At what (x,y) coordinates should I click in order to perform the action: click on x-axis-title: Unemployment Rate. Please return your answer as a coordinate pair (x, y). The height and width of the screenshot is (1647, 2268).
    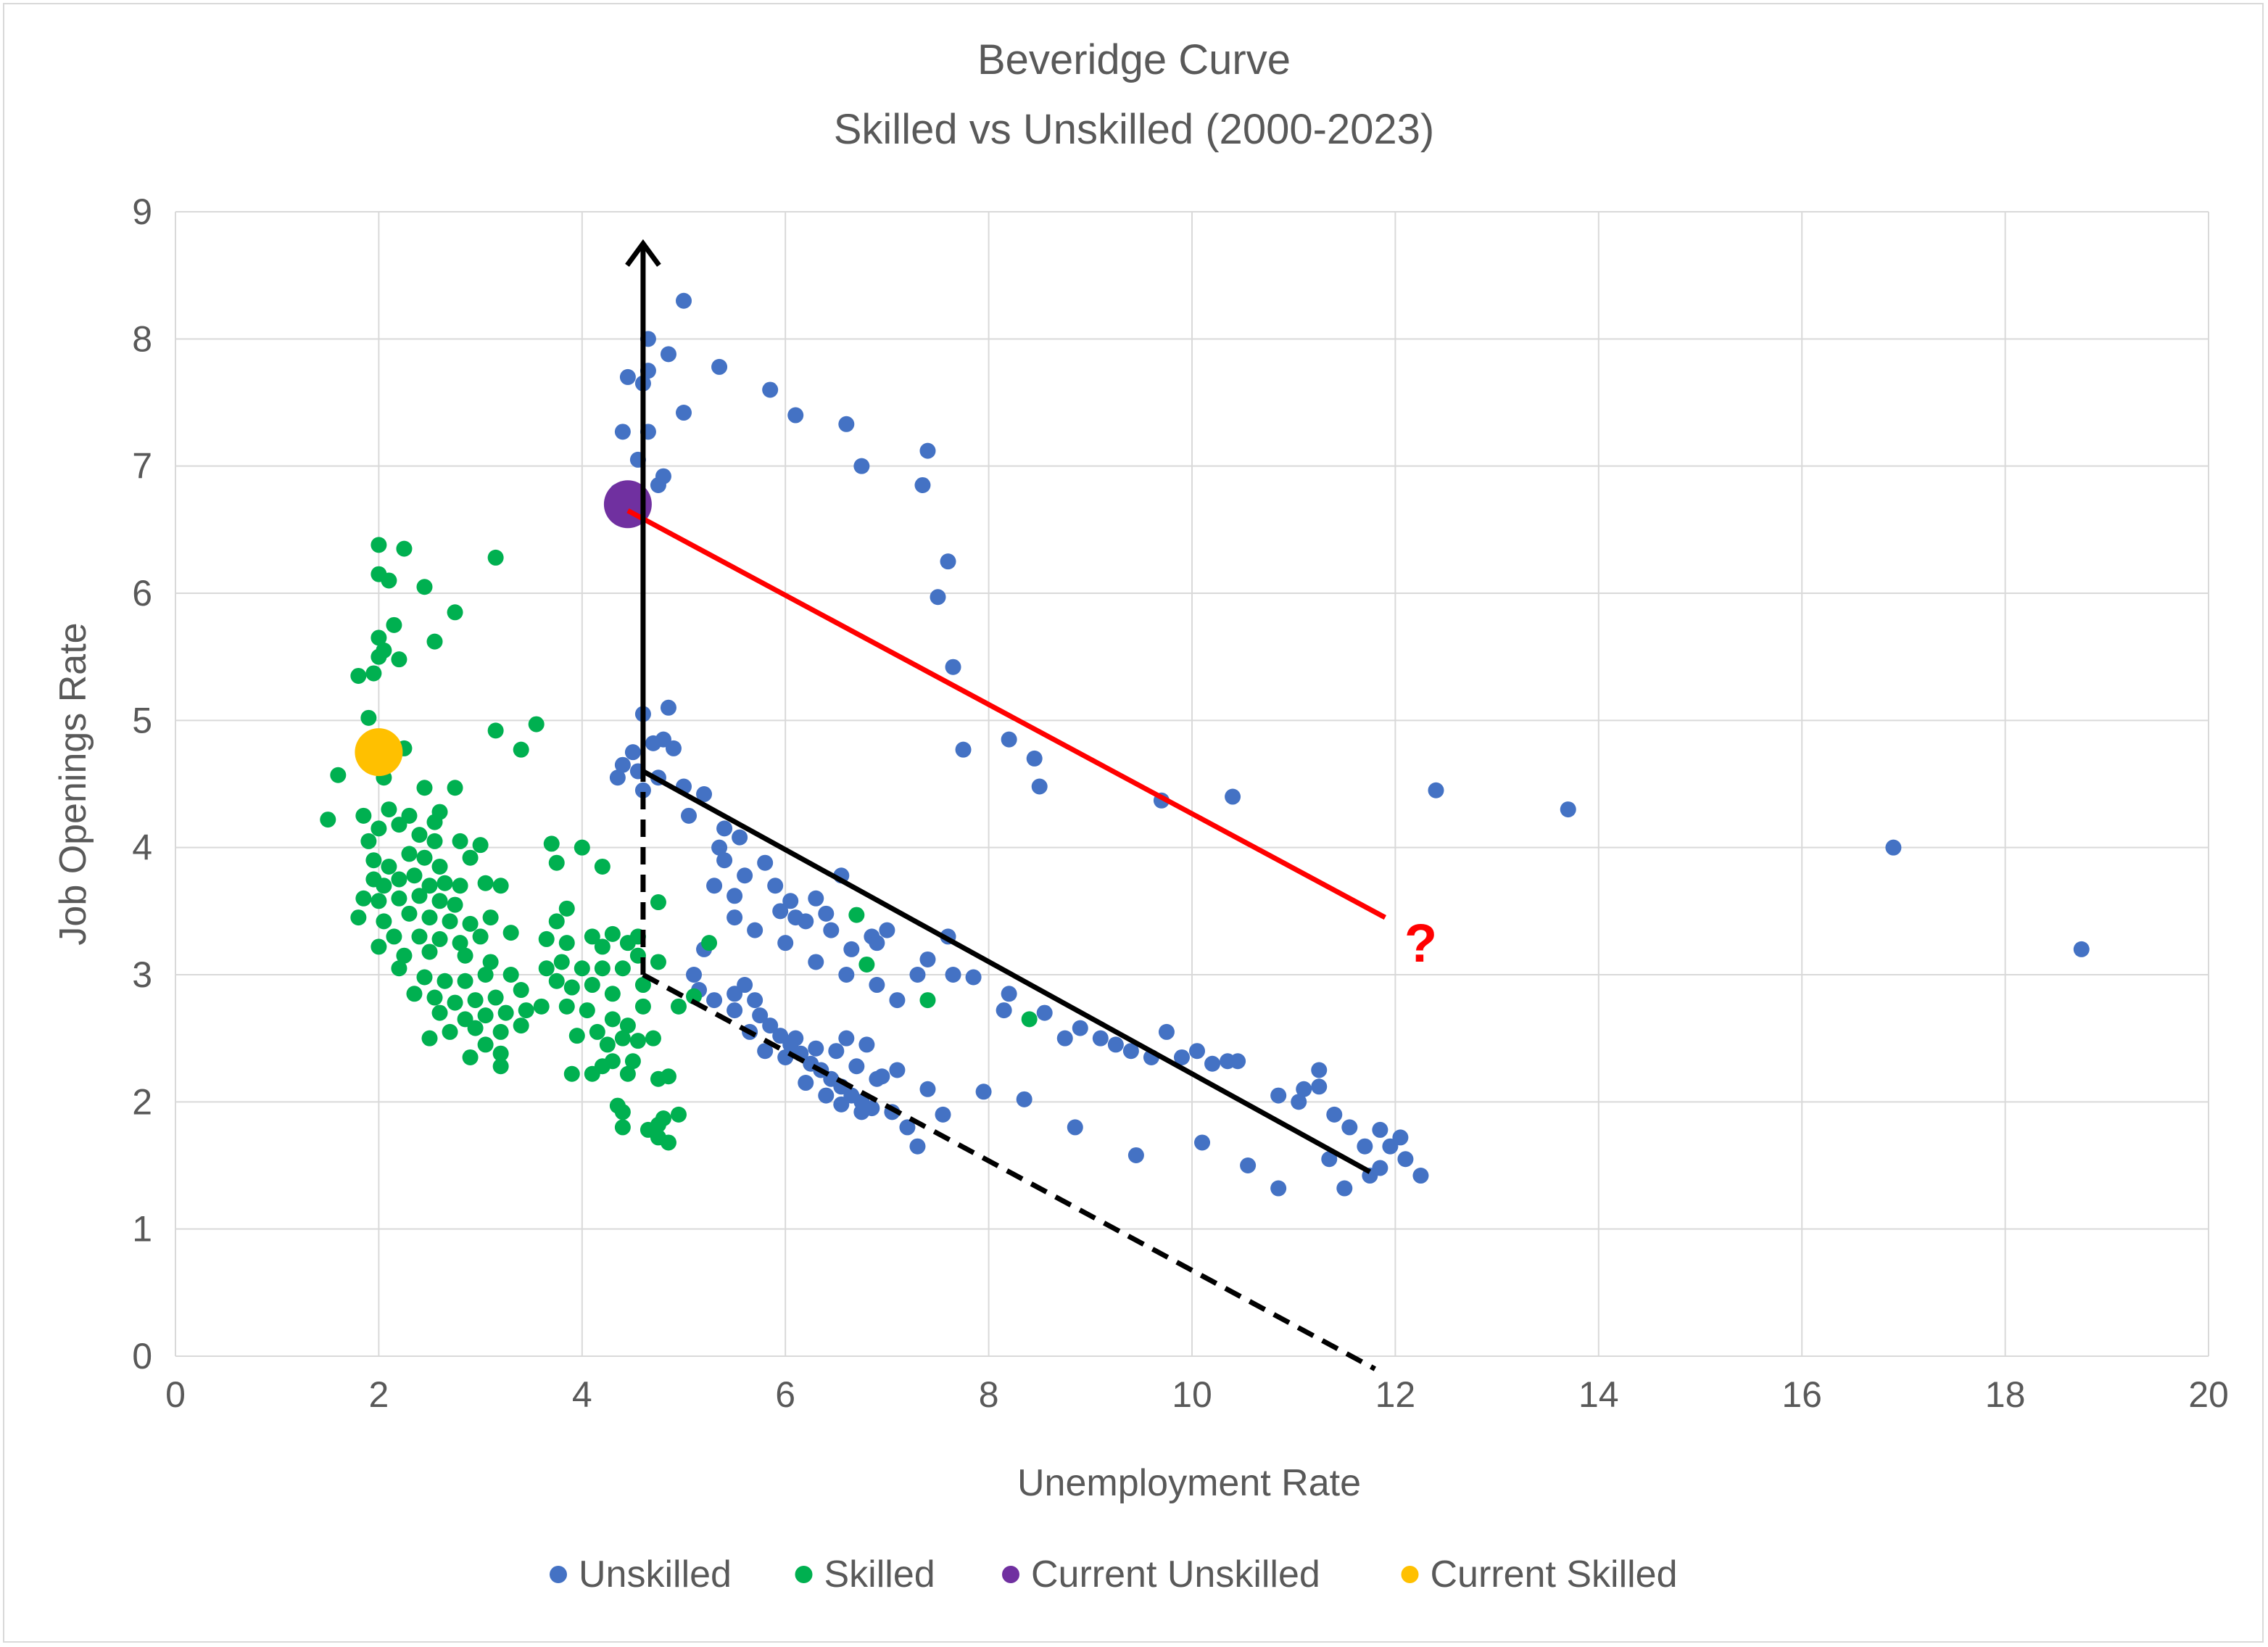
    Looking at the image, I should click on (1189, 1483).